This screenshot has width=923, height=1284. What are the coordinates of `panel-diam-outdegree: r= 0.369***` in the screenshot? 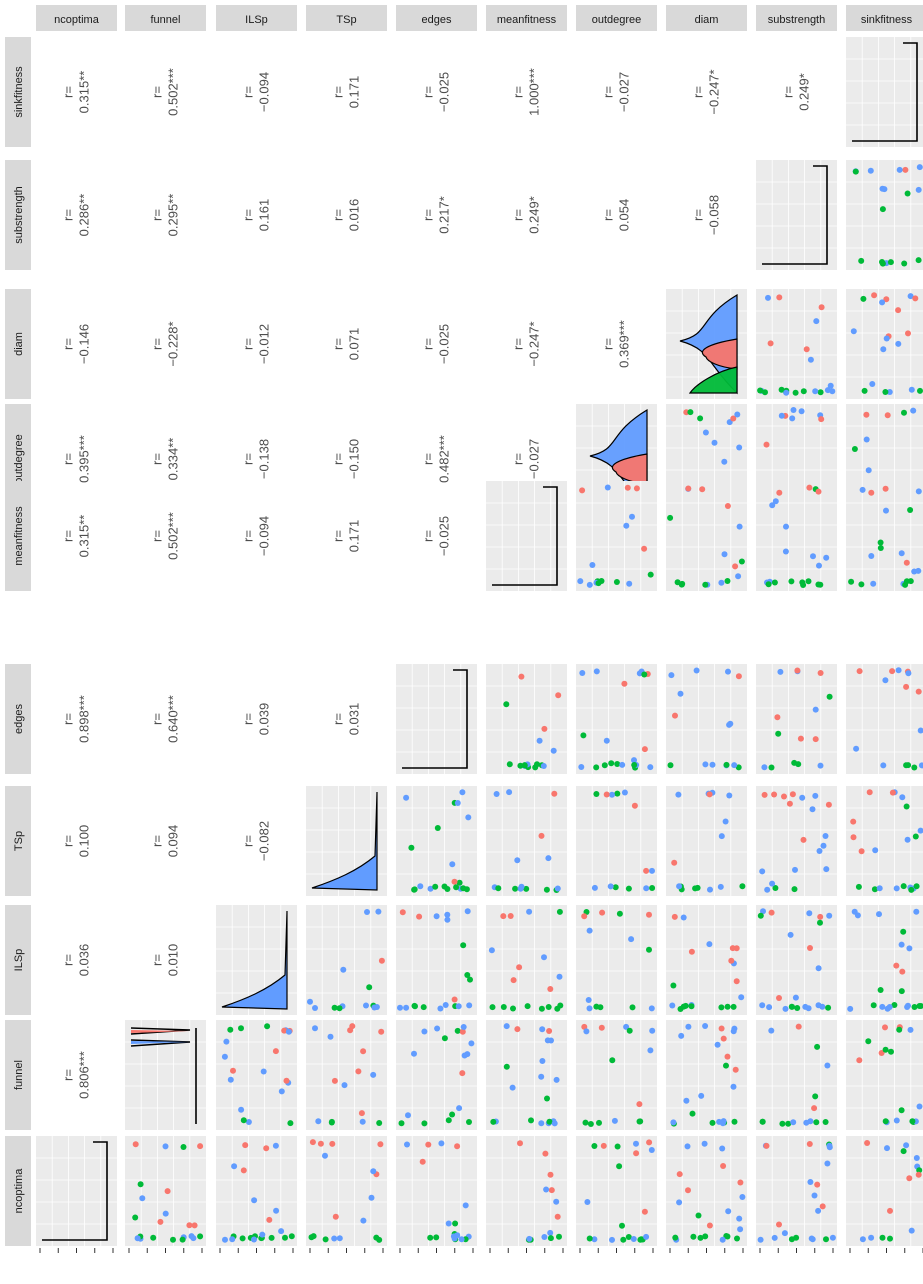 It's located at (616, 344).